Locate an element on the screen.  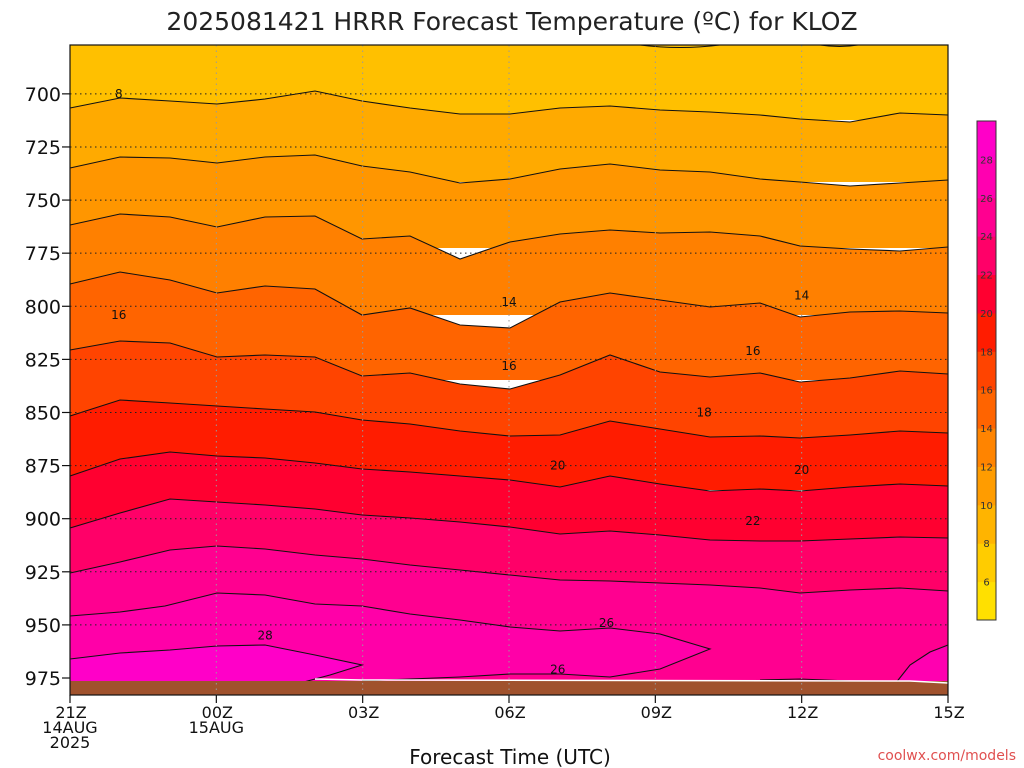
credit-text: coolwx.com/models is located at coordinates (947, 756).